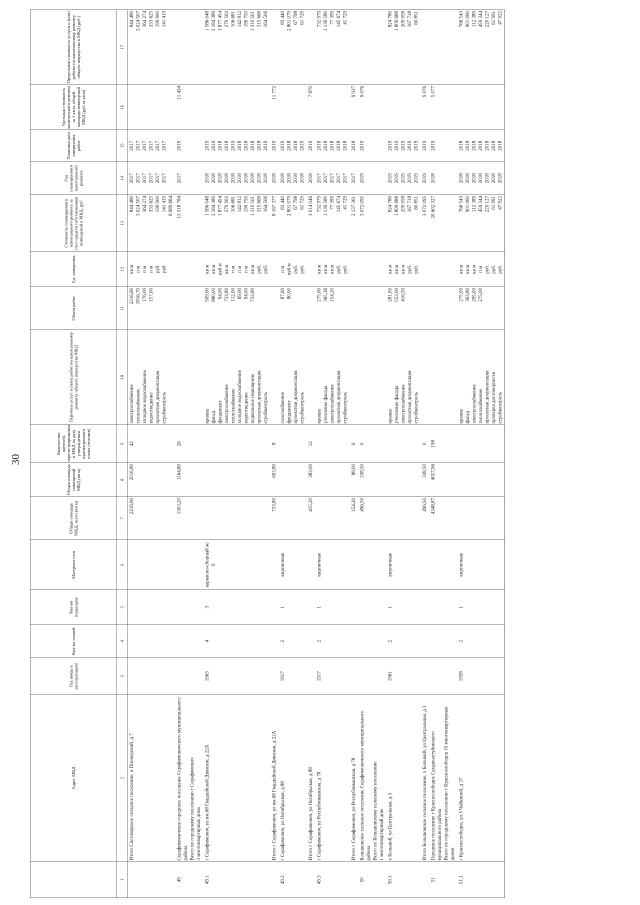 The image size is (640, 905). What do you see at coordinates (122, 47) in the screenshot?
I see `column-number: 17` at bounding box center [122, 47].